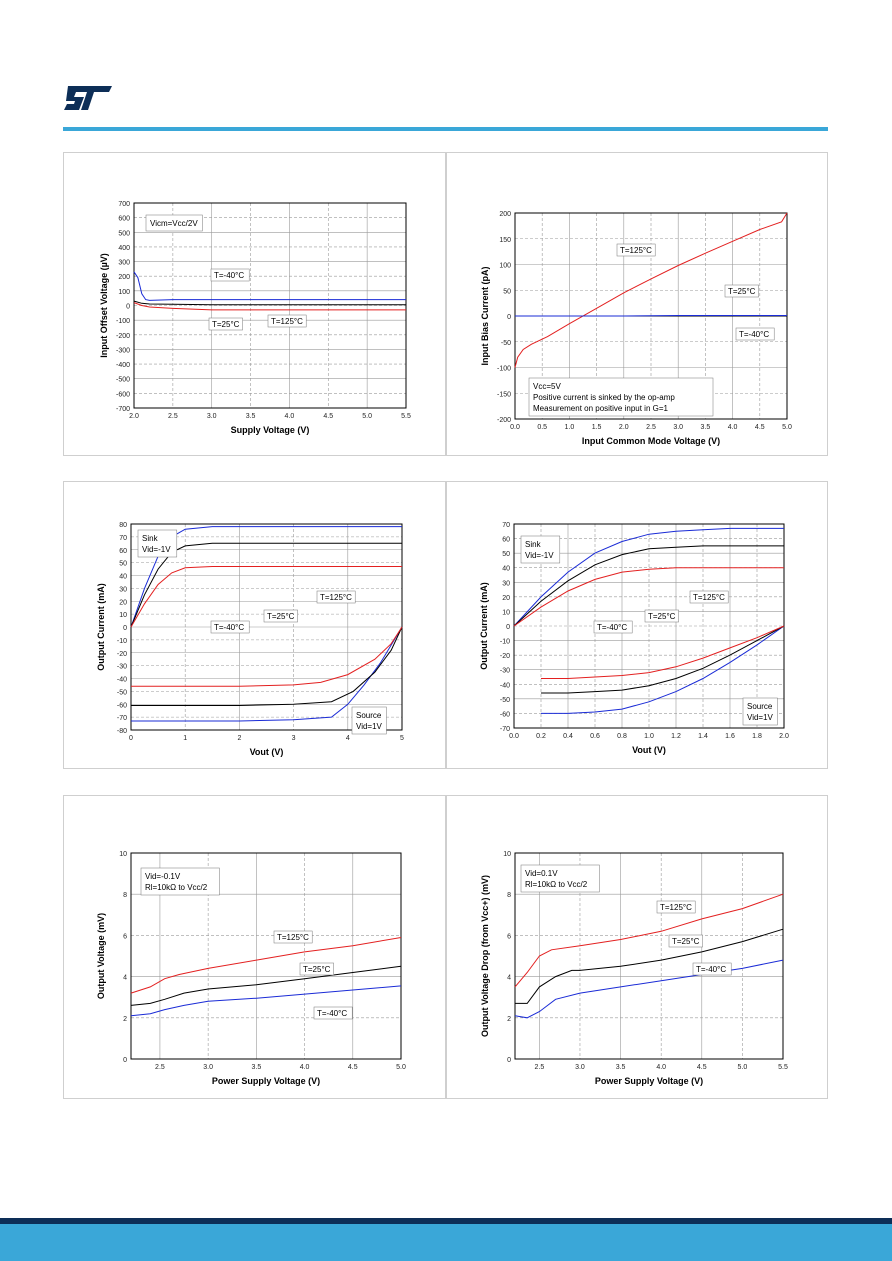  What do you see at coordinates (509, 978) in the screenshot?
I see `y-tick-label: 4` at bounding box center [509, 978].